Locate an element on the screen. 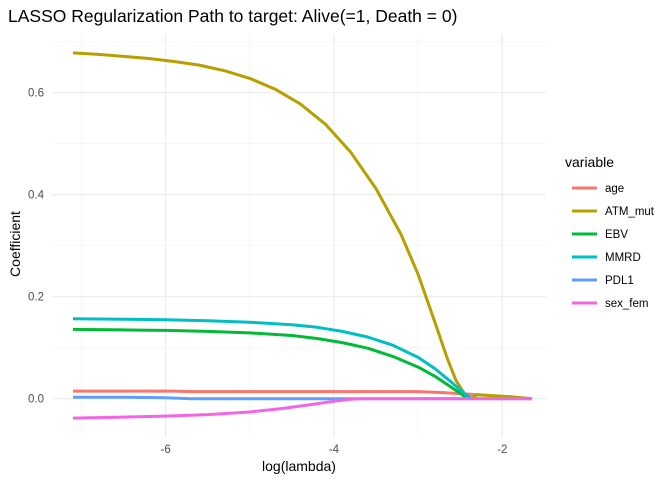  legend-label: PDL1 is located at coordinates (619, 281).